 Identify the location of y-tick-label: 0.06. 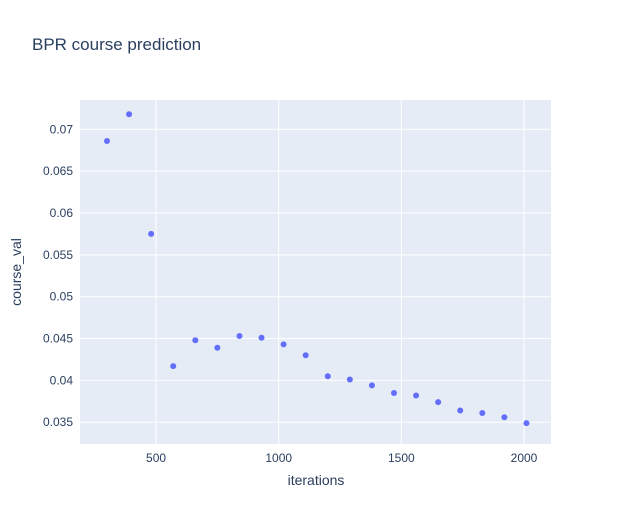
(62, 213).